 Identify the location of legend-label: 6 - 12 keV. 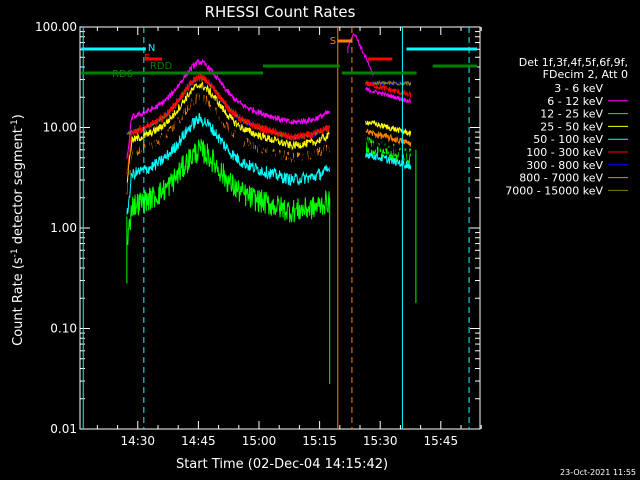
(575, 101).